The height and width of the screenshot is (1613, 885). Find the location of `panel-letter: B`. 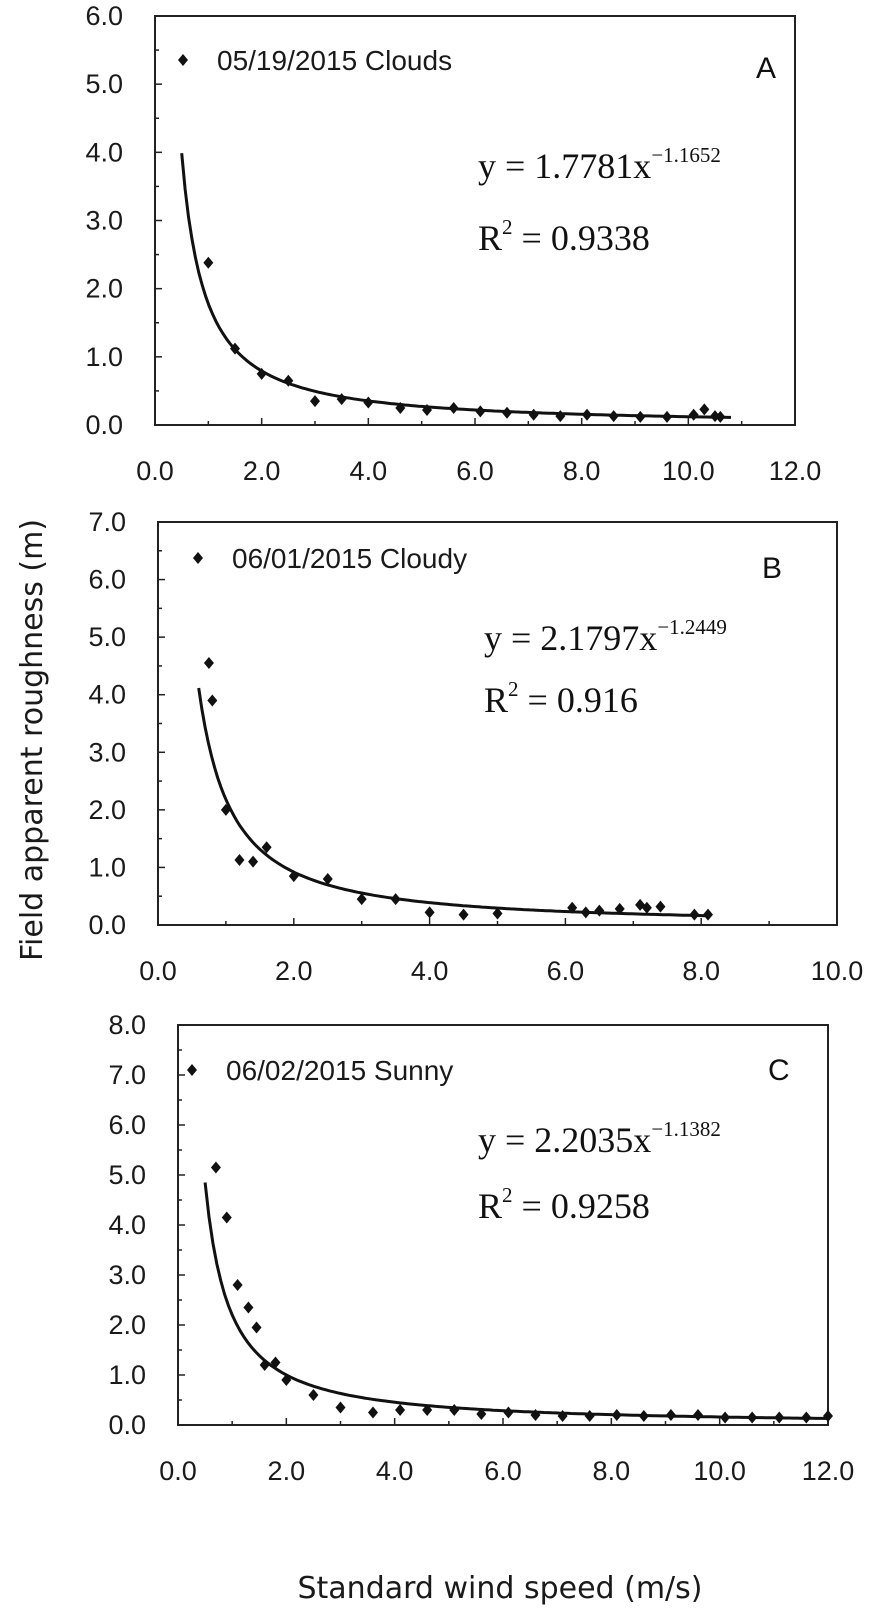

panel-letter: B is located at coordinates (772, 568).